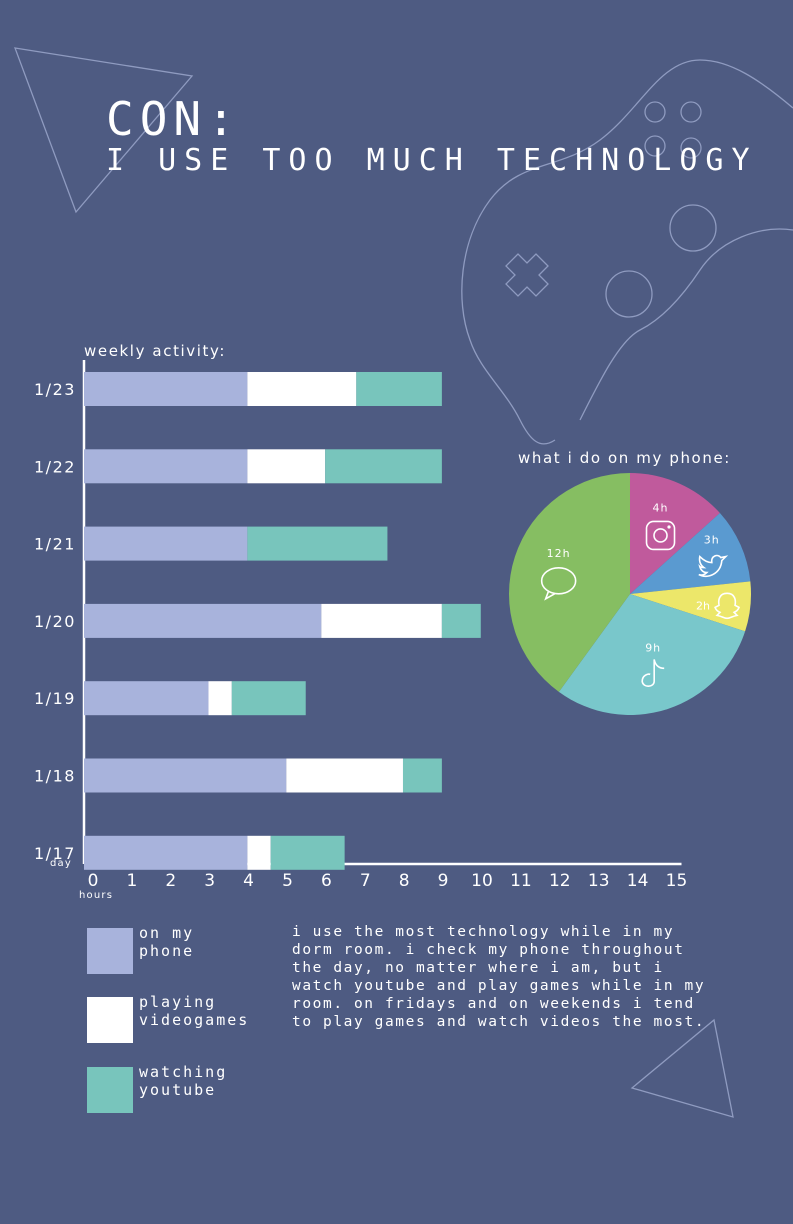 This screenshot has height=1224, width=793. What do you see at coordinates (110, 1020) in the screenshot?
I see `legend-swatch-videogames` at bounding box center [110, 1020].